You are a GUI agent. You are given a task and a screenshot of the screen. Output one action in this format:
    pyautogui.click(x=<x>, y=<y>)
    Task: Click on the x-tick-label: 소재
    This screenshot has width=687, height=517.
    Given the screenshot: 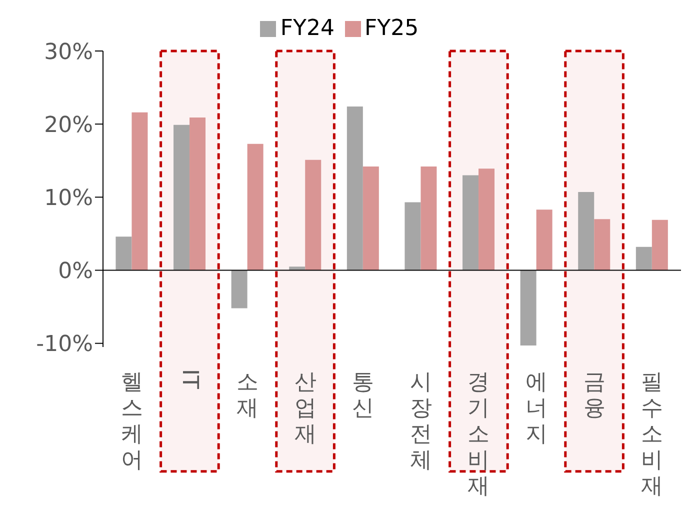 What is the action you would take?
    pyautogui.click(x=247, y=395)
    